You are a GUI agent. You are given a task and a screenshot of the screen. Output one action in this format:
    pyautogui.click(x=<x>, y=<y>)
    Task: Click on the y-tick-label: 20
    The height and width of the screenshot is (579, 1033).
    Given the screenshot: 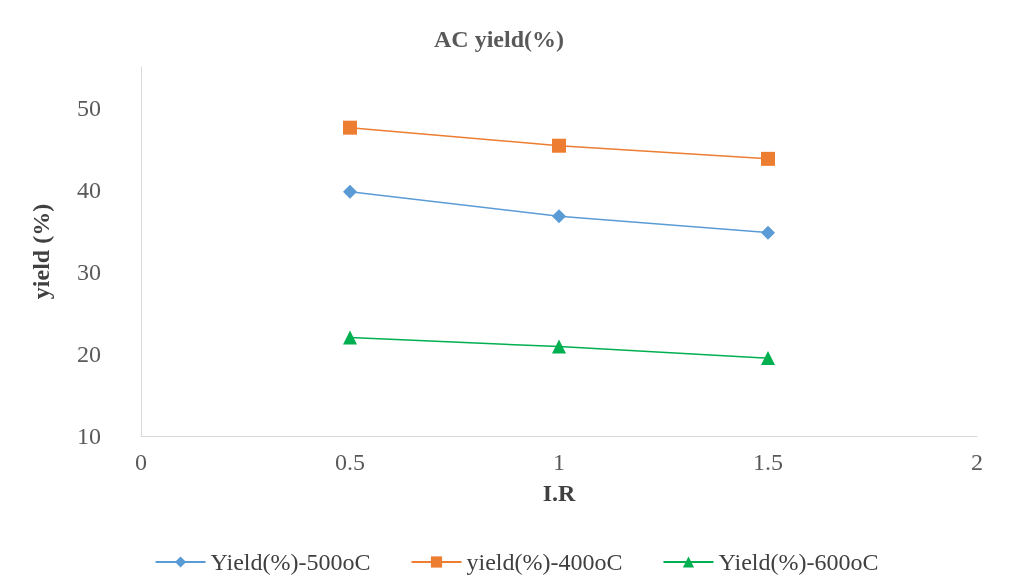 What is the action you would take?
    pyautogui.click(x=89, y=354)
    